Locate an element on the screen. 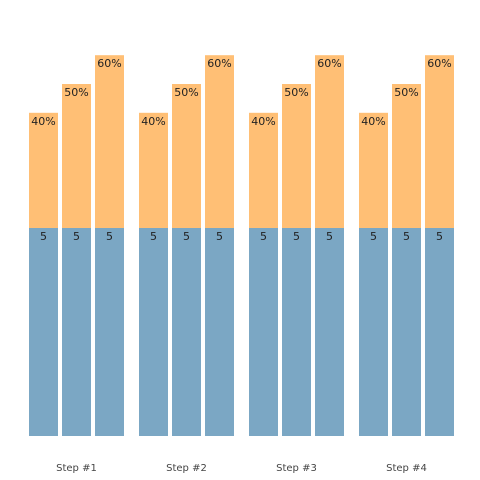  category-label: Step #4 is located at coordinates (406, 468).